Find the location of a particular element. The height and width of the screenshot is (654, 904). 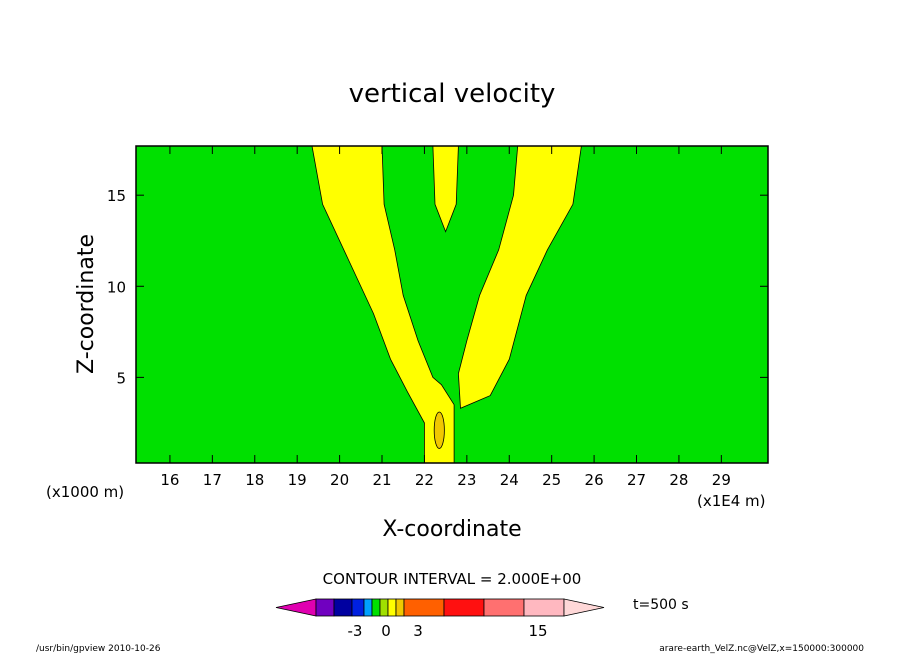

colorbar-tick-label: 3 is located at coordinates (418, 631).